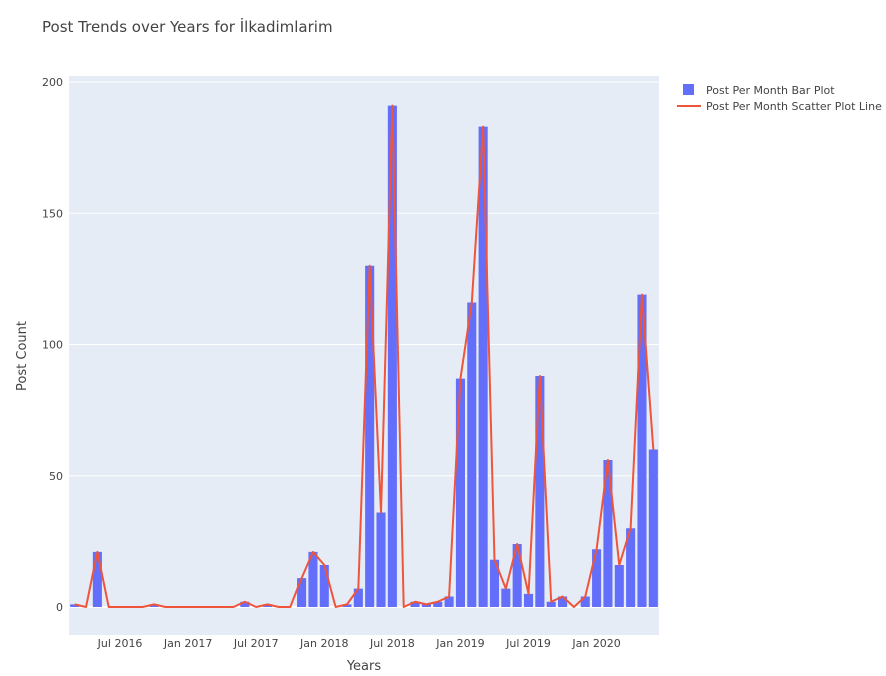 This screenshot has width=886, height=676. What do you see at coordinates (52, 213) in the screenshot?
I see `y-tick-label: 150` at bounding box center [52, 213].